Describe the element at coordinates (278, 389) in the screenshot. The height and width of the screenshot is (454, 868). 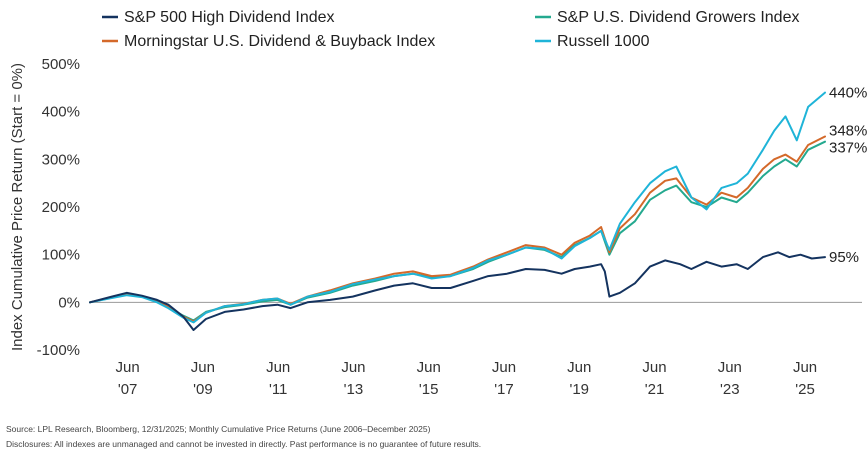
I see `x-tick-label: '11` at that location.